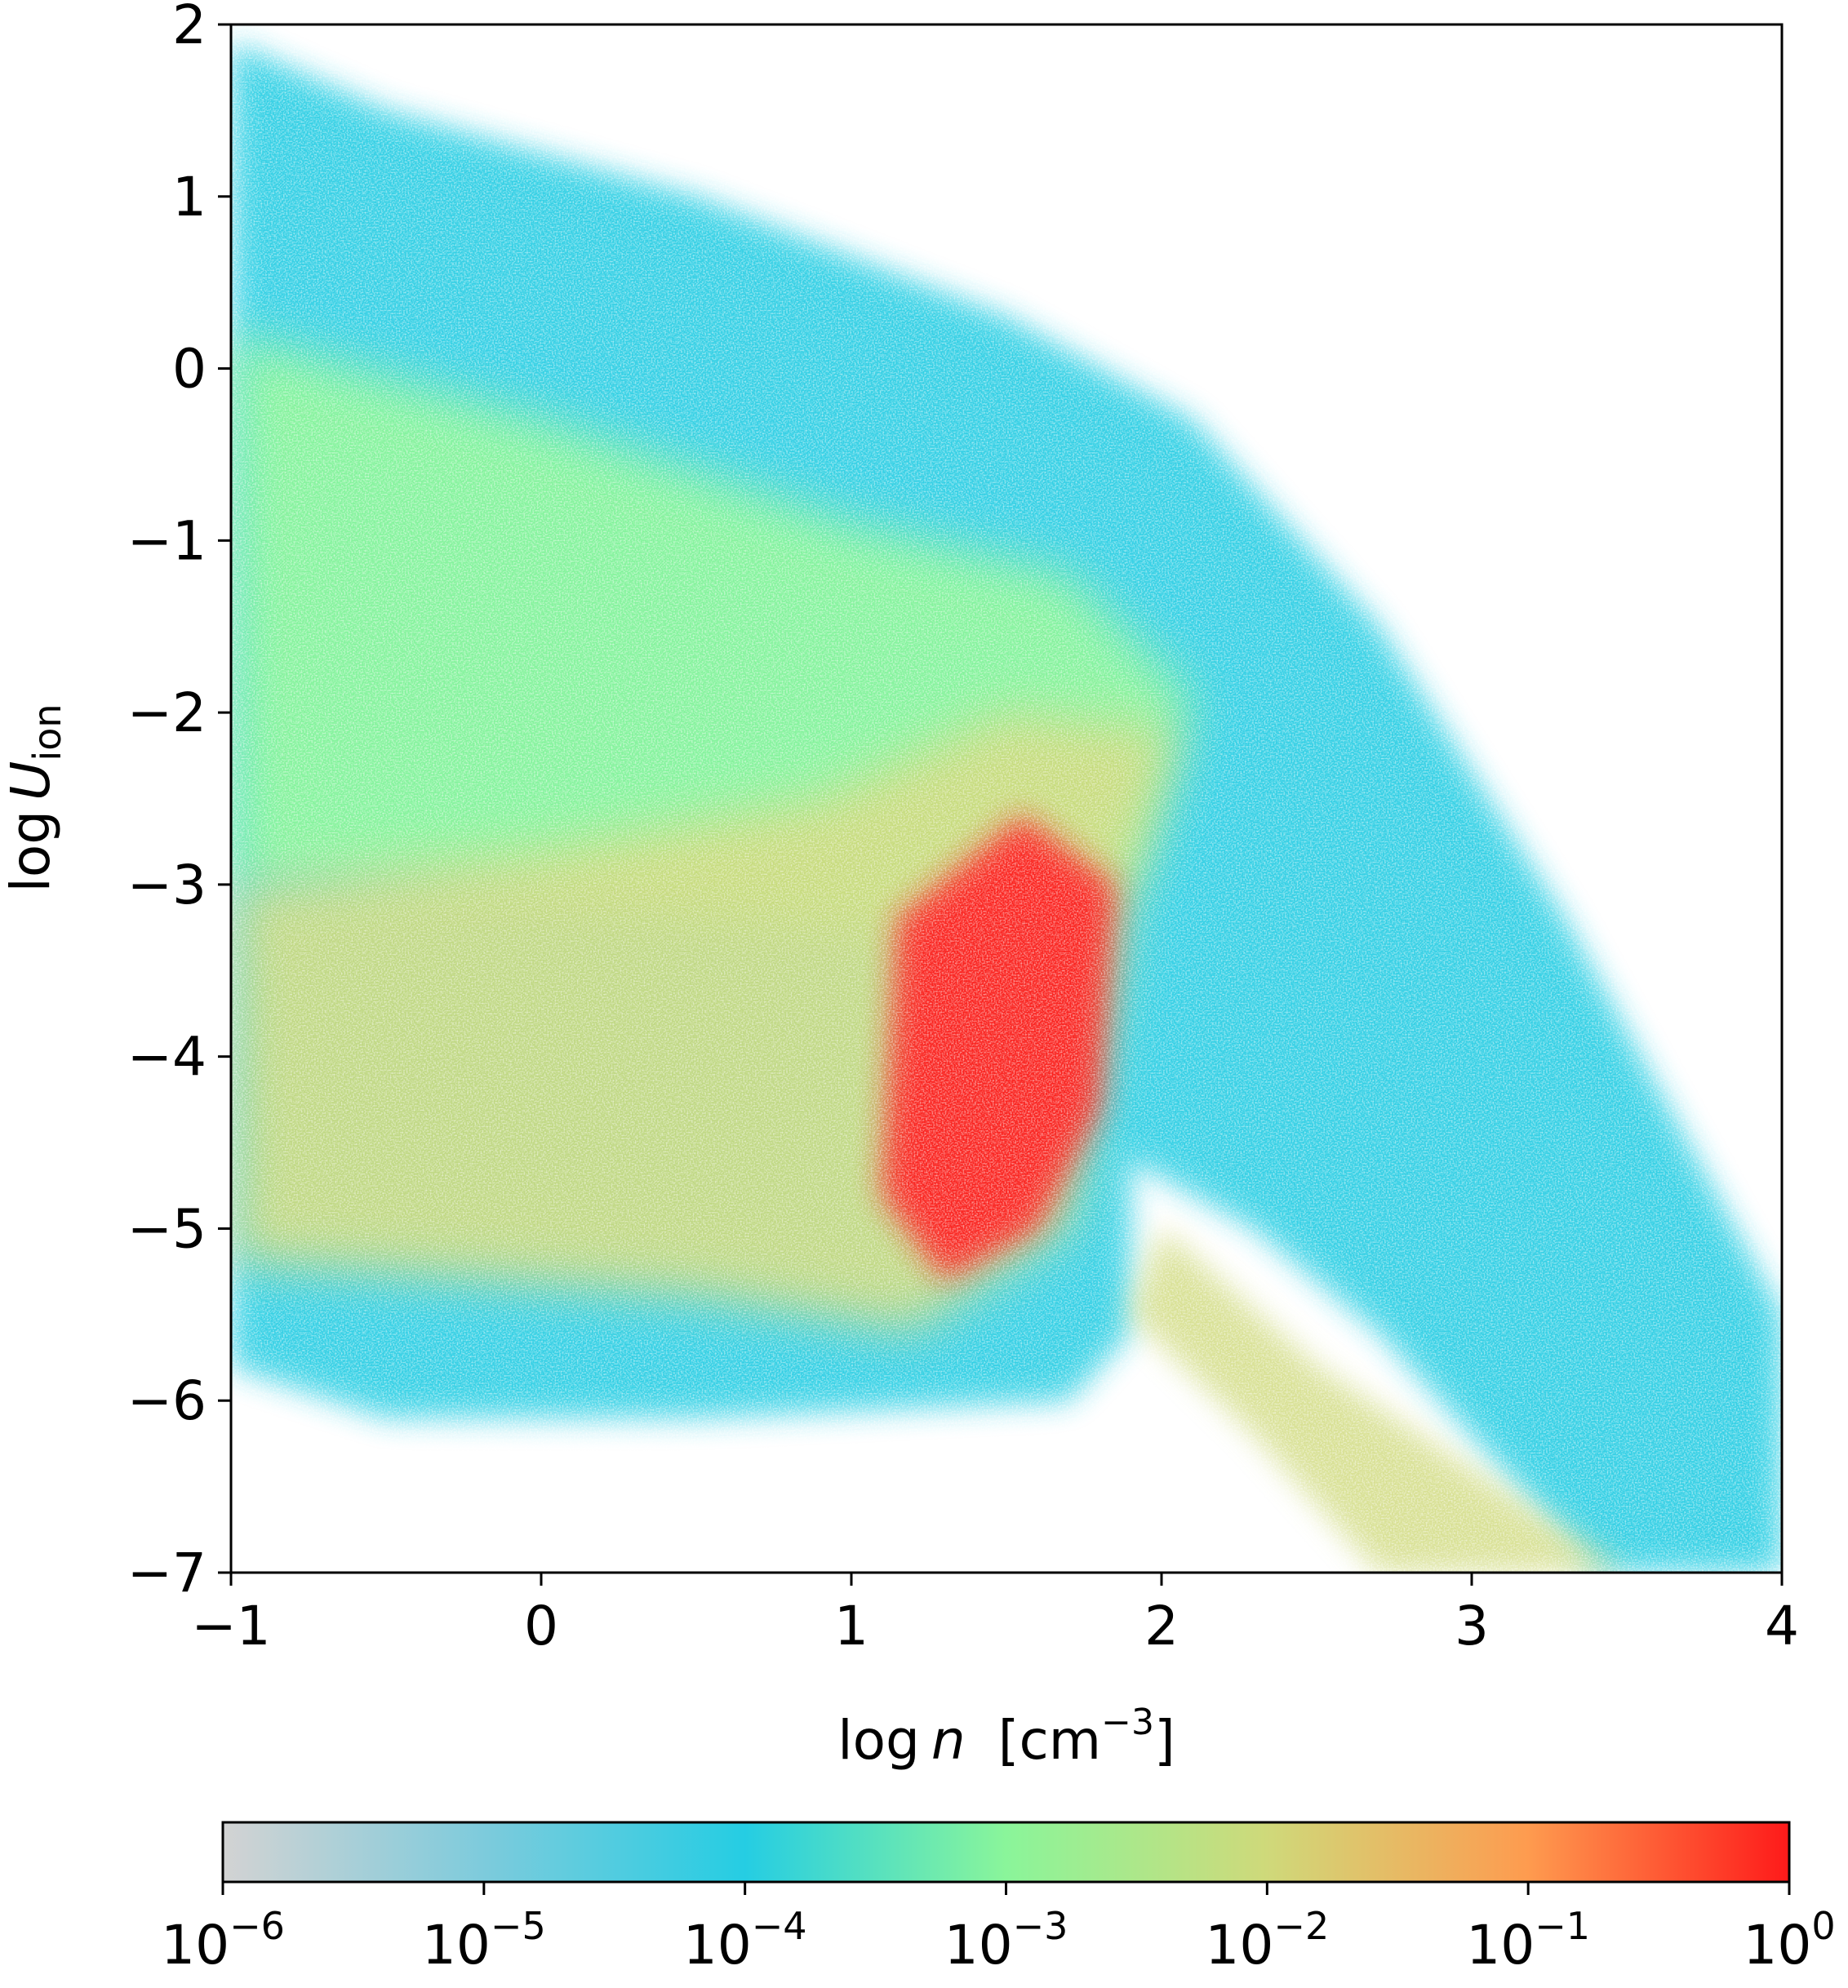  I want to click on colorbar-tick-label: 10⁻², so click(1267, 1940).